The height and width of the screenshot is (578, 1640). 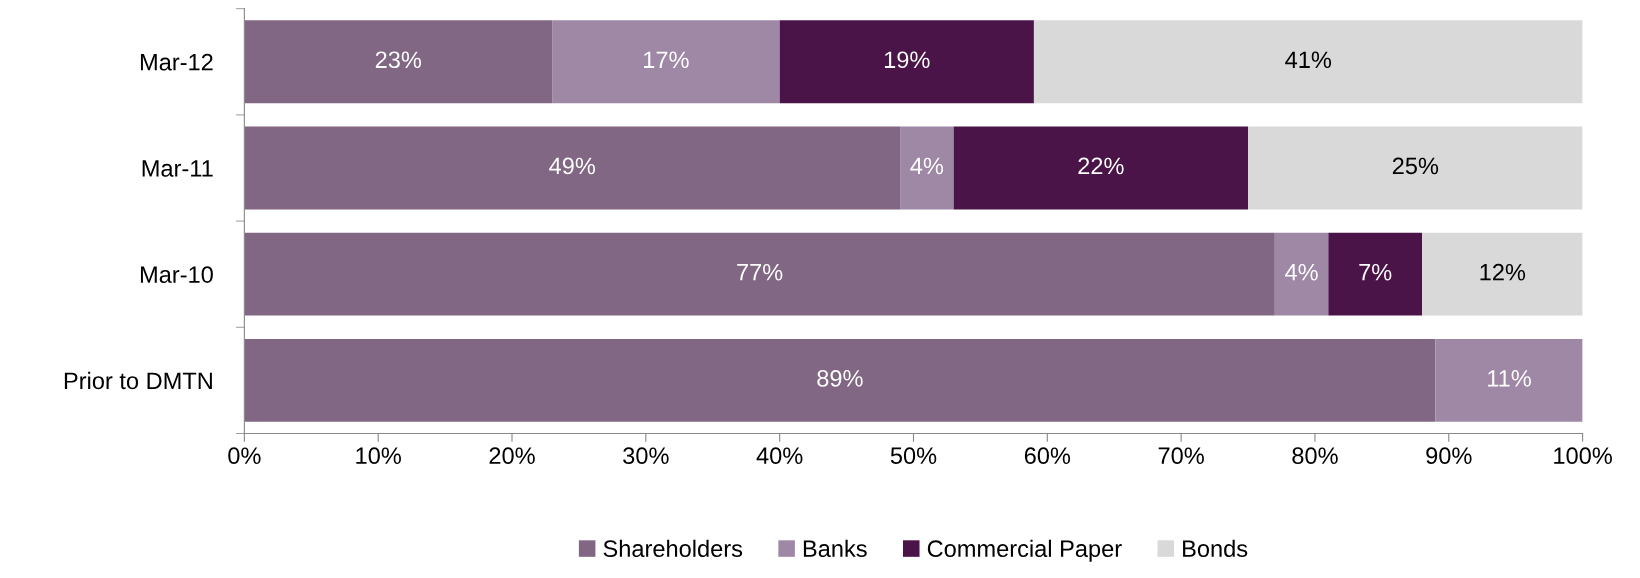 I want to click on data-label: 22%, so click(x=1101, y=166).